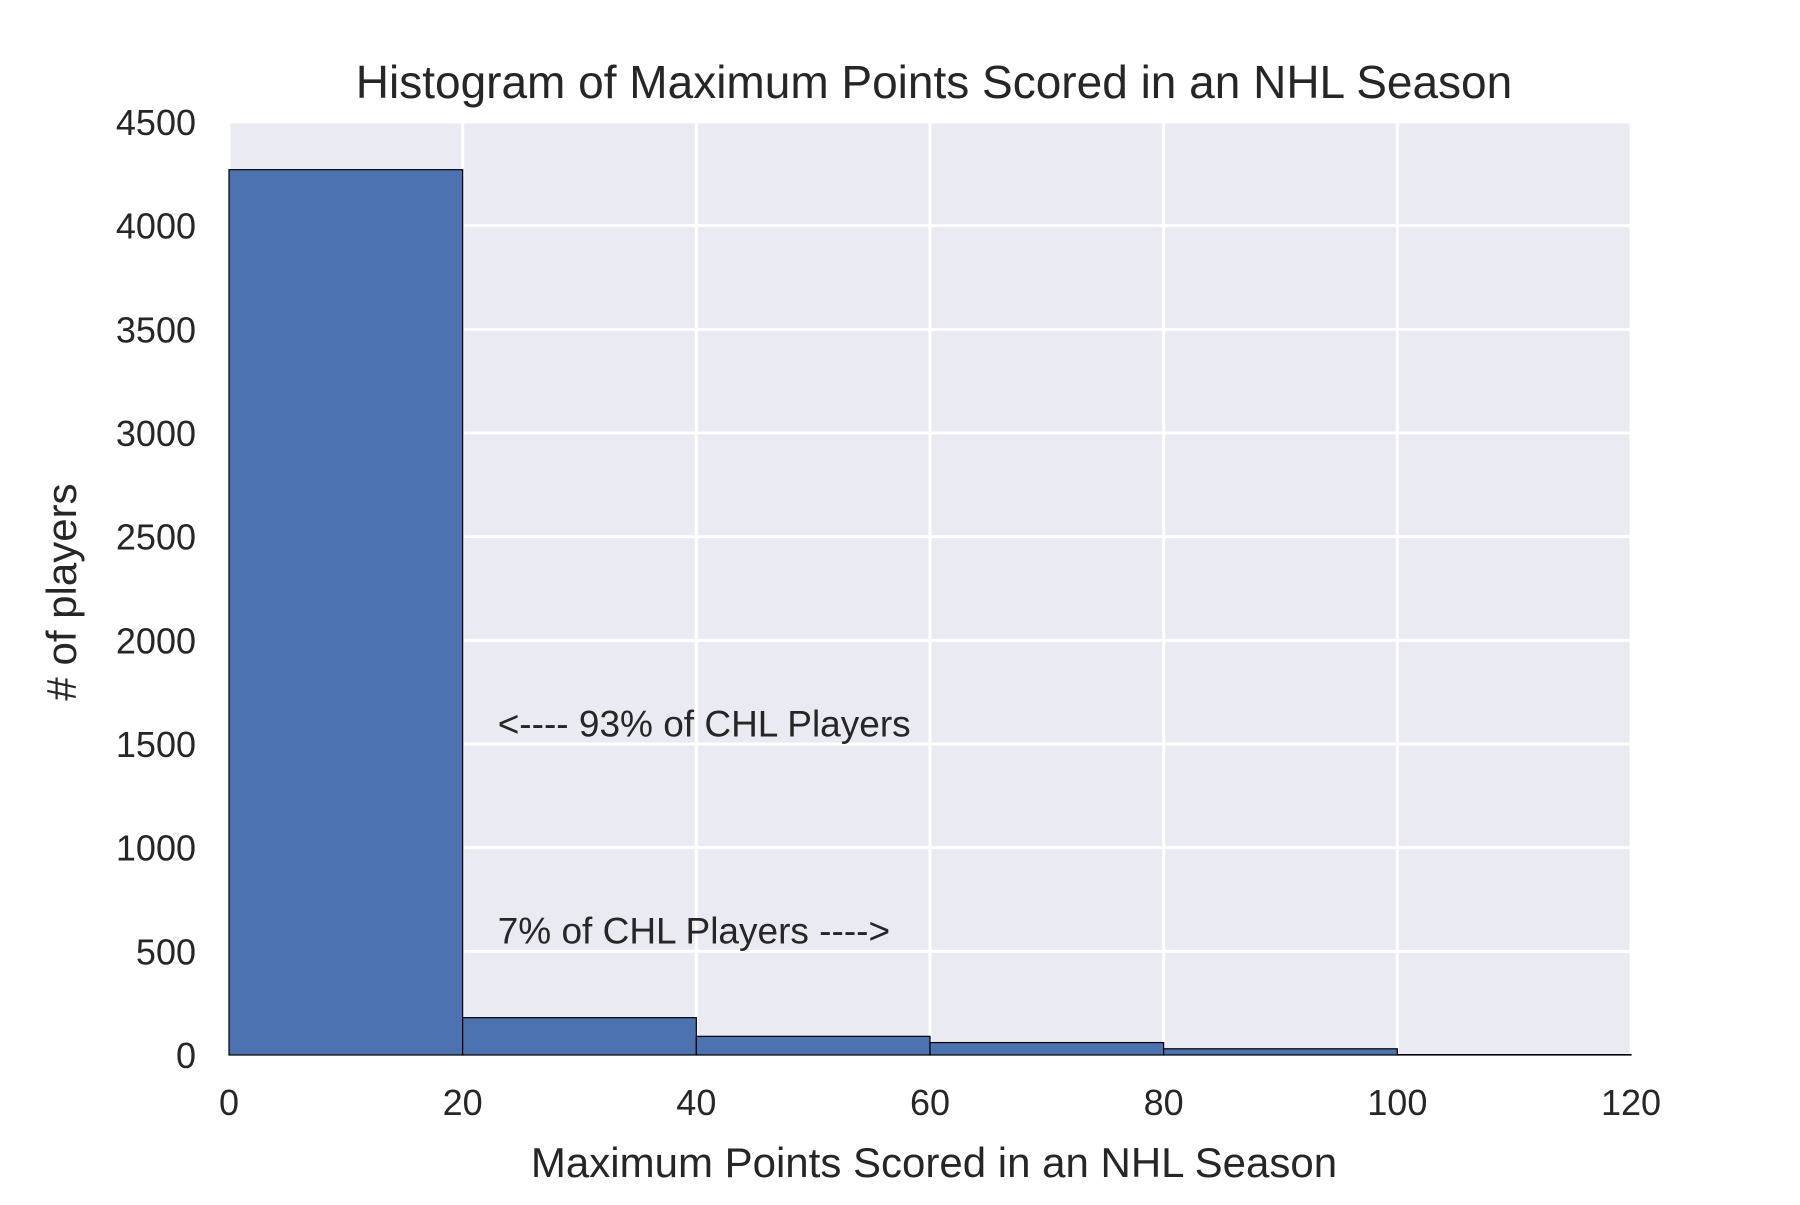 Image resolution: width=1800 pixels, height=1205 pixels. What do you see at coordinates (156, 329) in the screenshot?
I see `y-tick-label: 3500` at bounding box center [156, 329].